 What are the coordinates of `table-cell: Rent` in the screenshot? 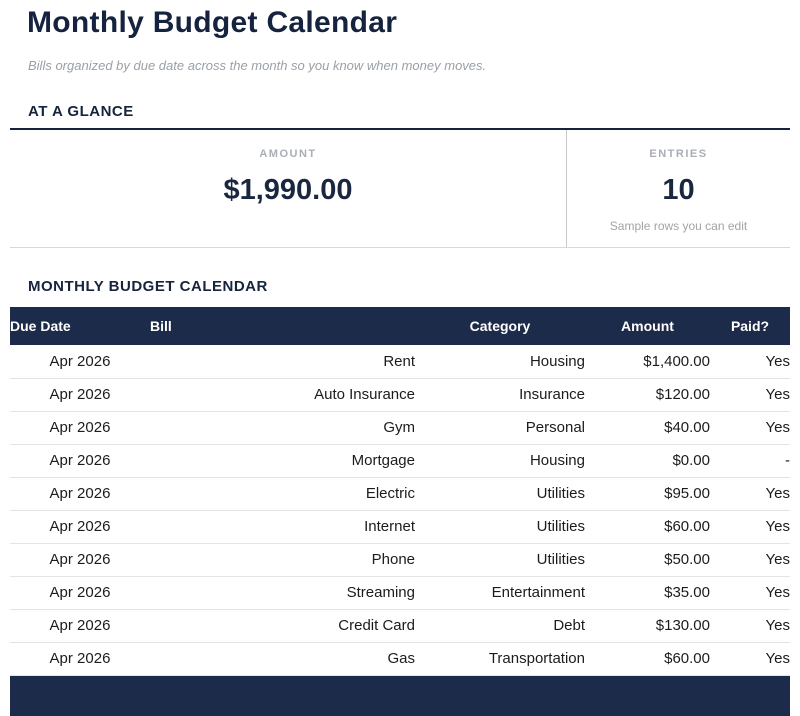 It's located at (282, 362).